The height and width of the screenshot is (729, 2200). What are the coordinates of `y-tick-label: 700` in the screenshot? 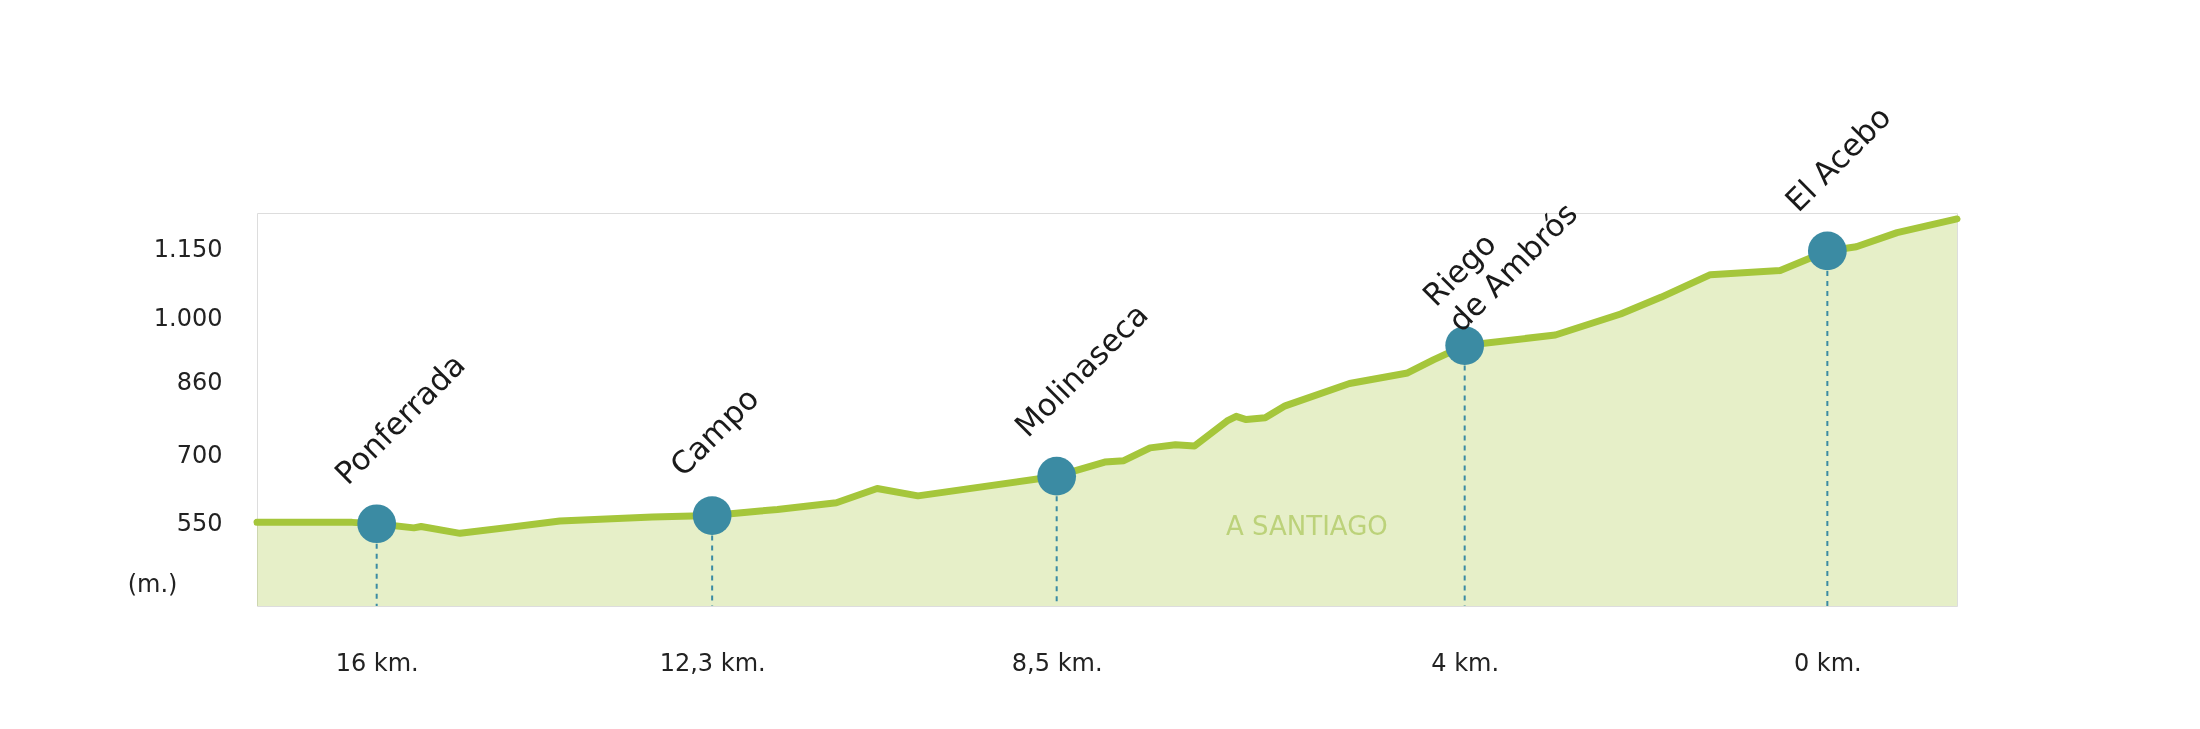 It's located at (199, 454).